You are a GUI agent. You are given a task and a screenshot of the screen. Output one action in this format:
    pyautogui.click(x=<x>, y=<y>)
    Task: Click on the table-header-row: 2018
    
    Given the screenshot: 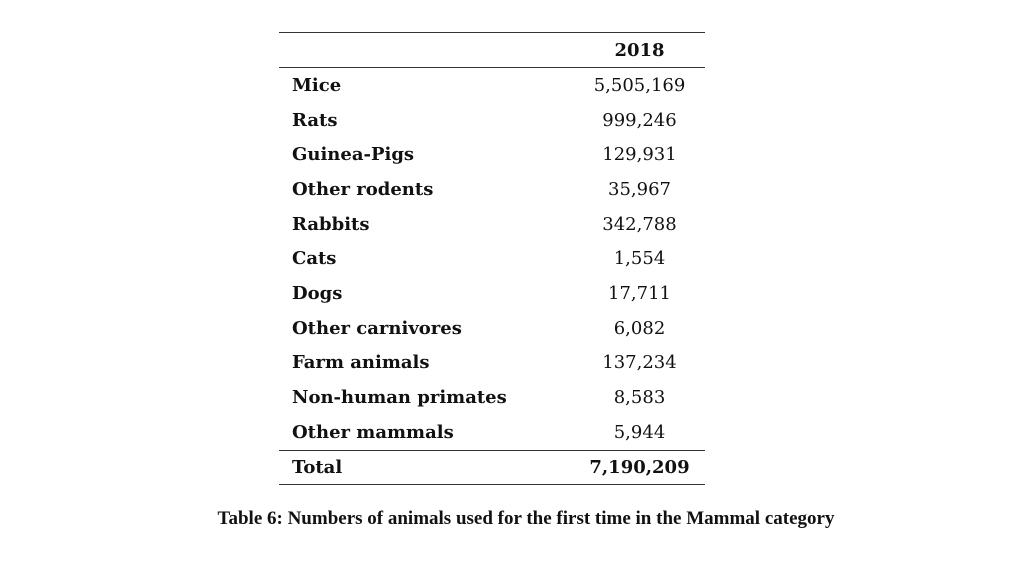 What is the action you would take?
    pyautogui.click(x=492, y=50)
    